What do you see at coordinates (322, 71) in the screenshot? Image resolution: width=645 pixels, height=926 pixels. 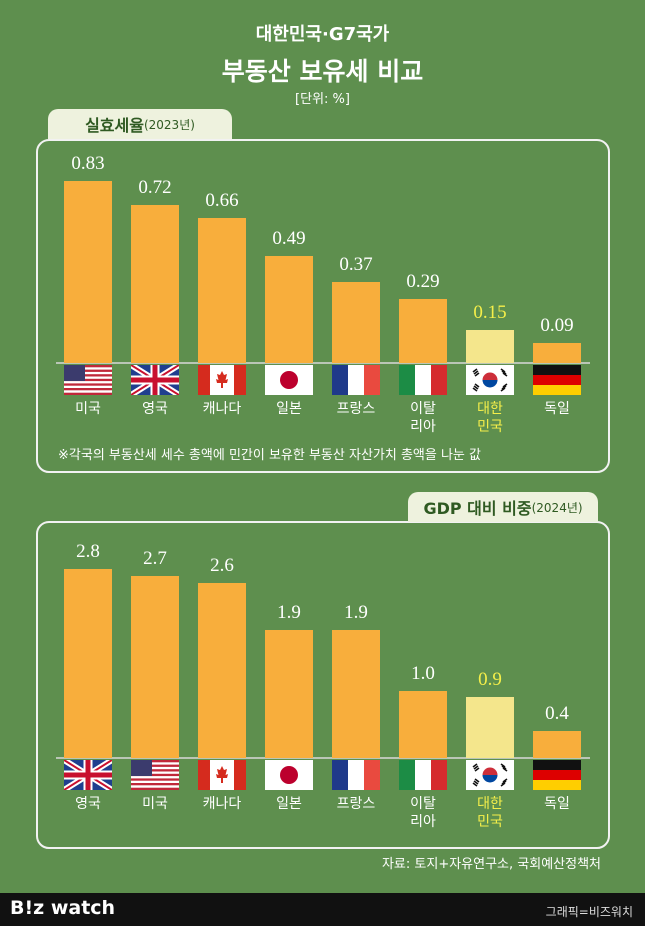 I see `subtitle: 부동산 보유세 비교` at bounding box center [322, 71].